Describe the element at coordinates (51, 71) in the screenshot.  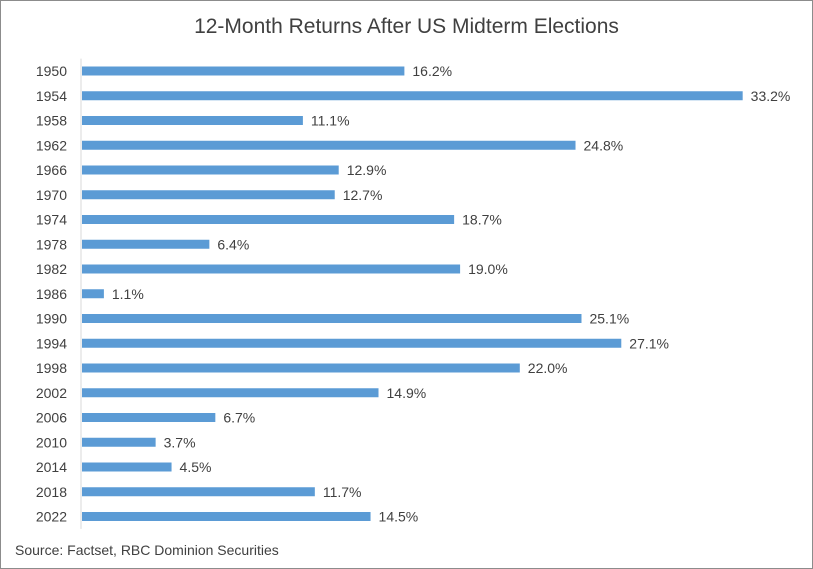
I see `category-tick-label: 1950` at that location.